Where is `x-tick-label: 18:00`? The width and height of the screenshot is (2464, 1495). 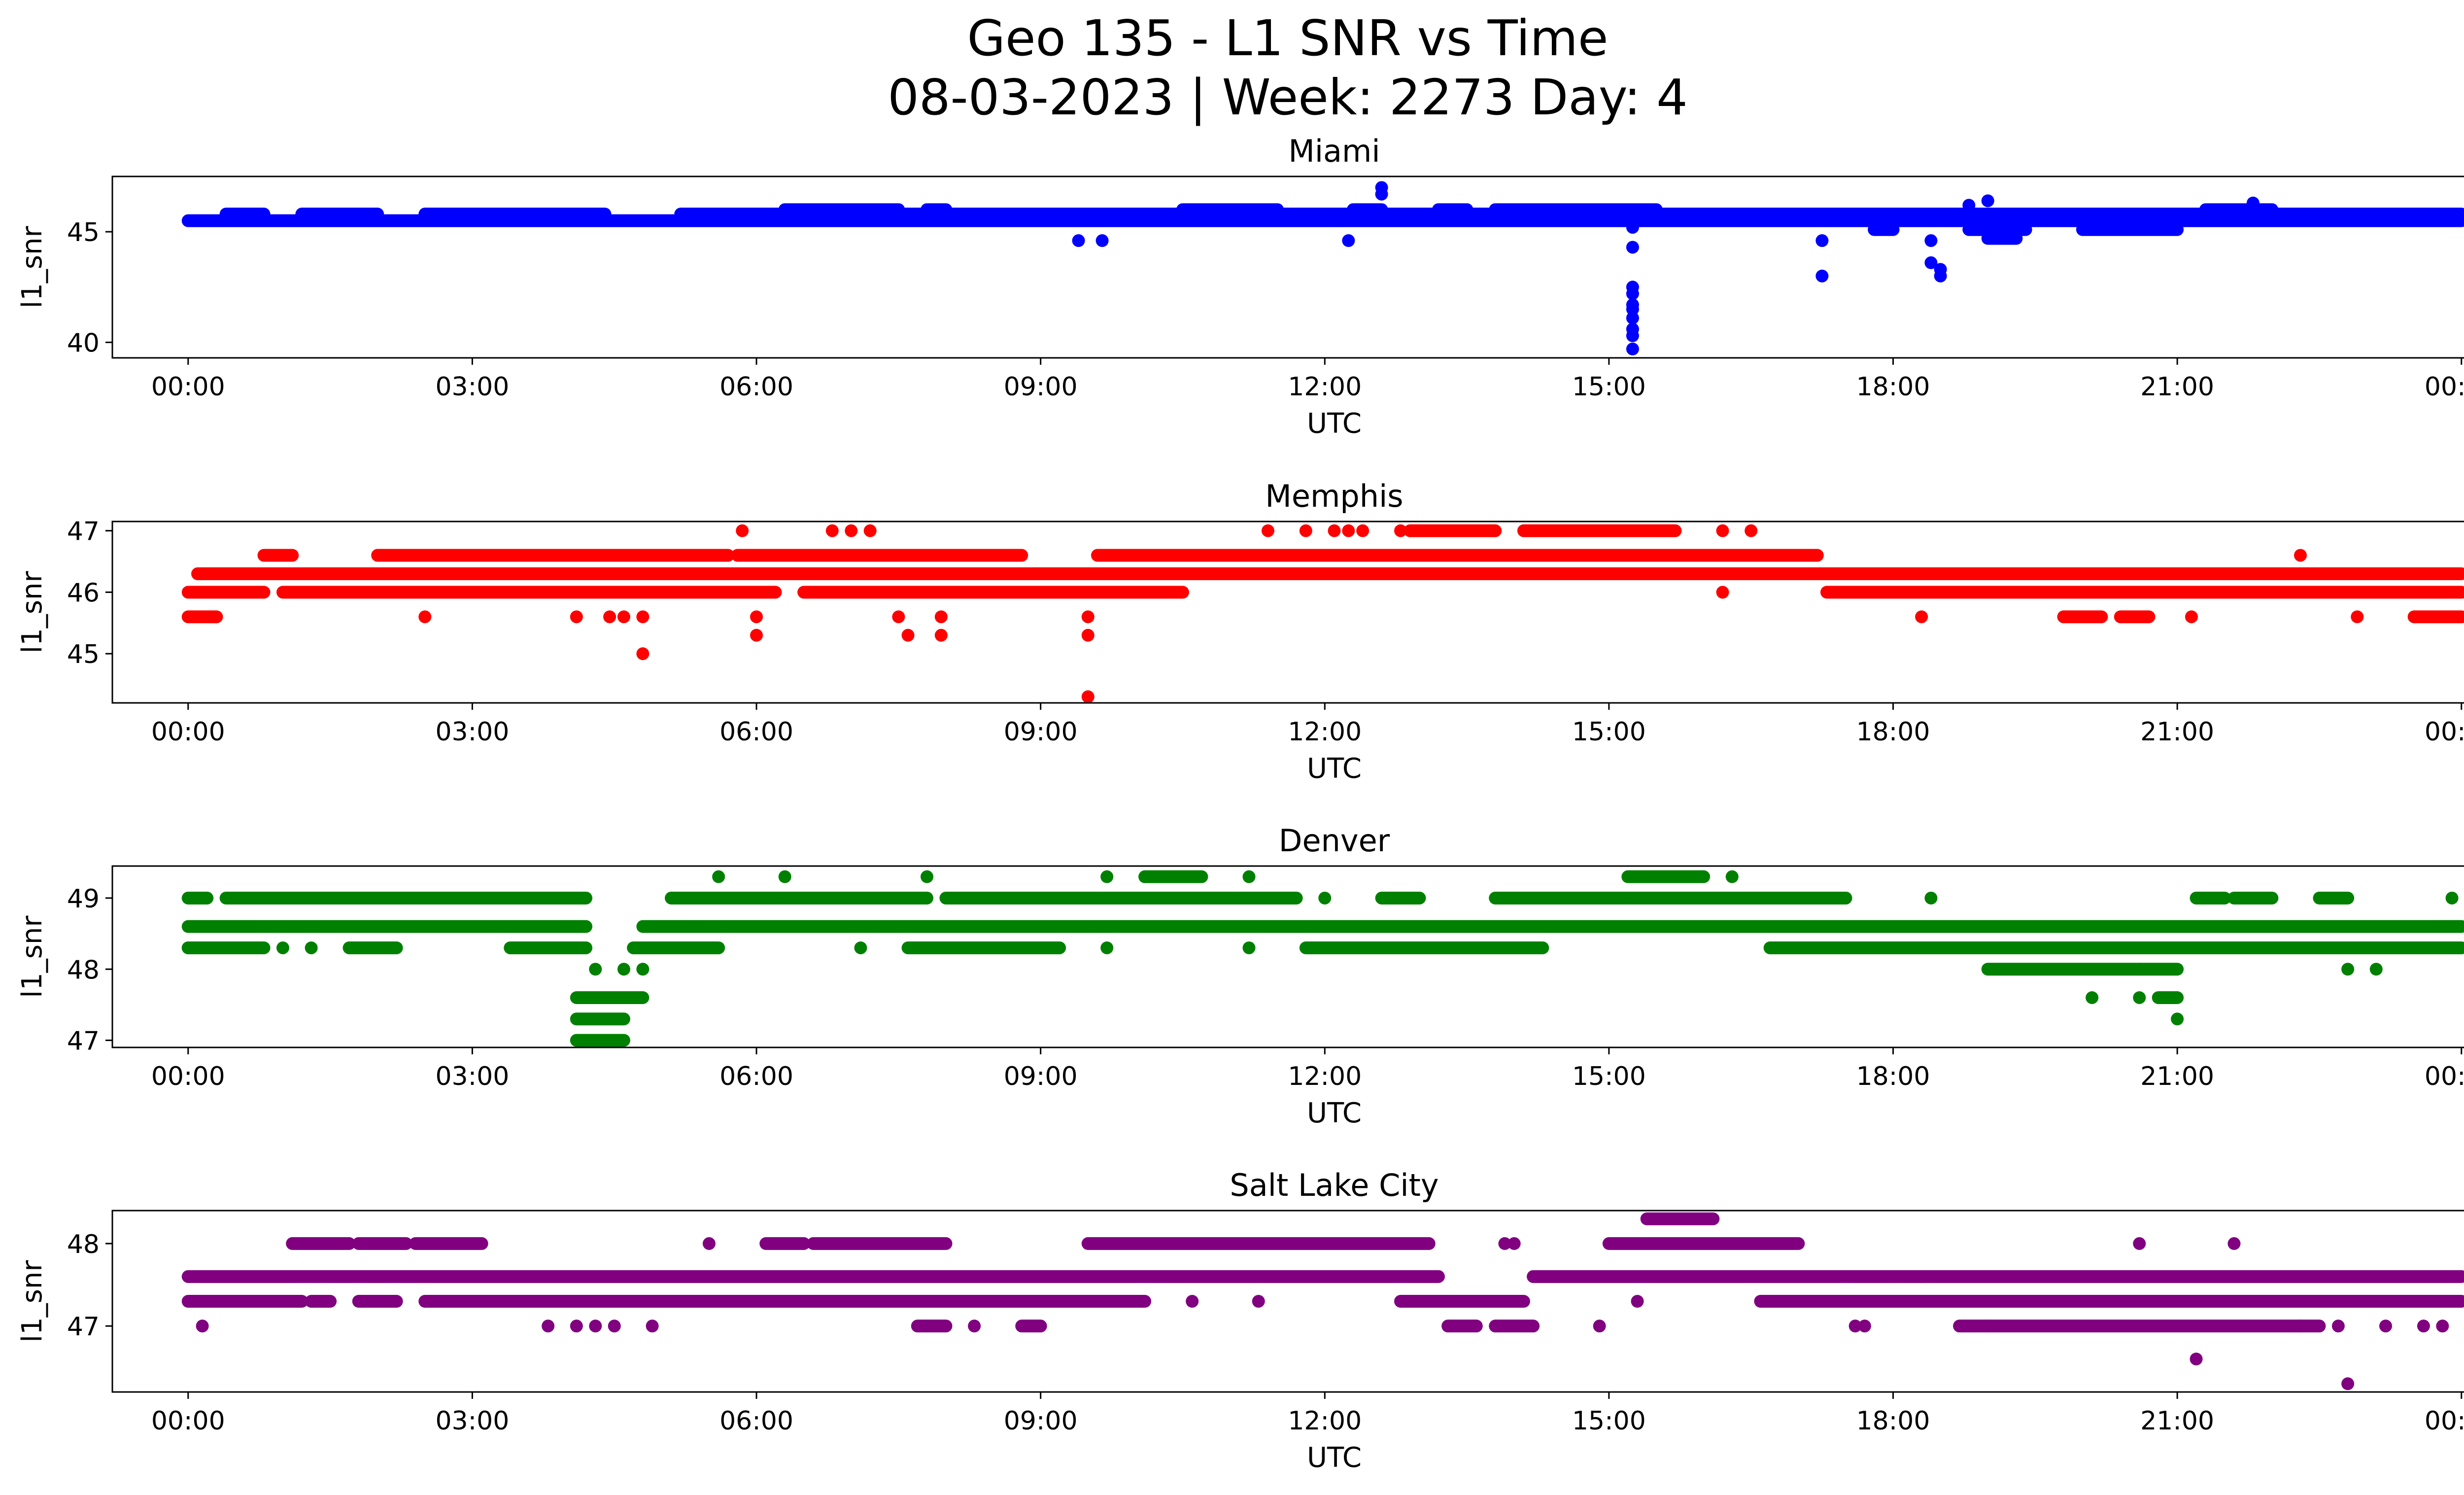
x-tick-label: 18:00 is located at coordinates (1893, 387).